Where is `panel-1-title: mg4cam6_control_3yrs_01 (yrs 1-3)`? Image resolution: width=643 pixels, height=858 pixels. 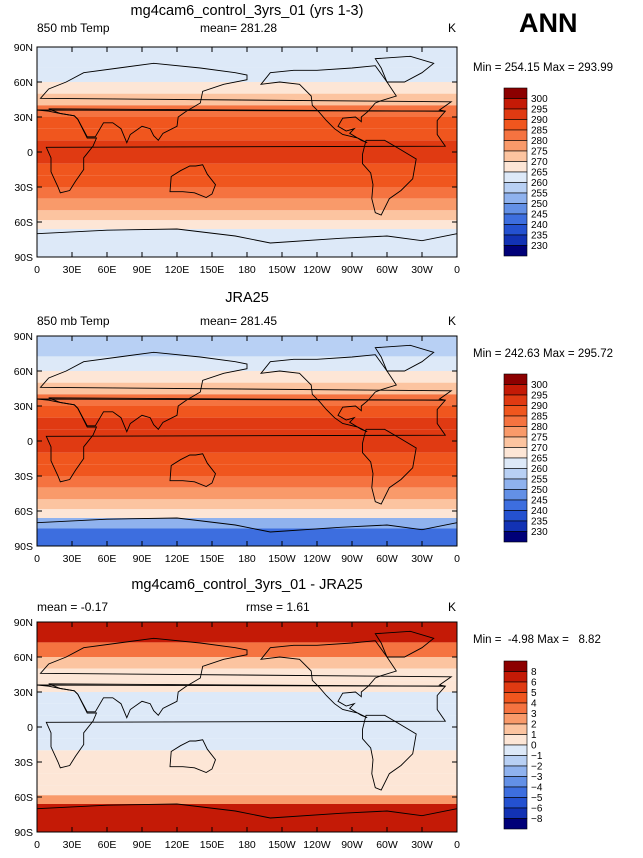 panel-1-title: mg4cam6_control_3yrs_01 (yrs 1-3) is located at coordinates (247, 11).